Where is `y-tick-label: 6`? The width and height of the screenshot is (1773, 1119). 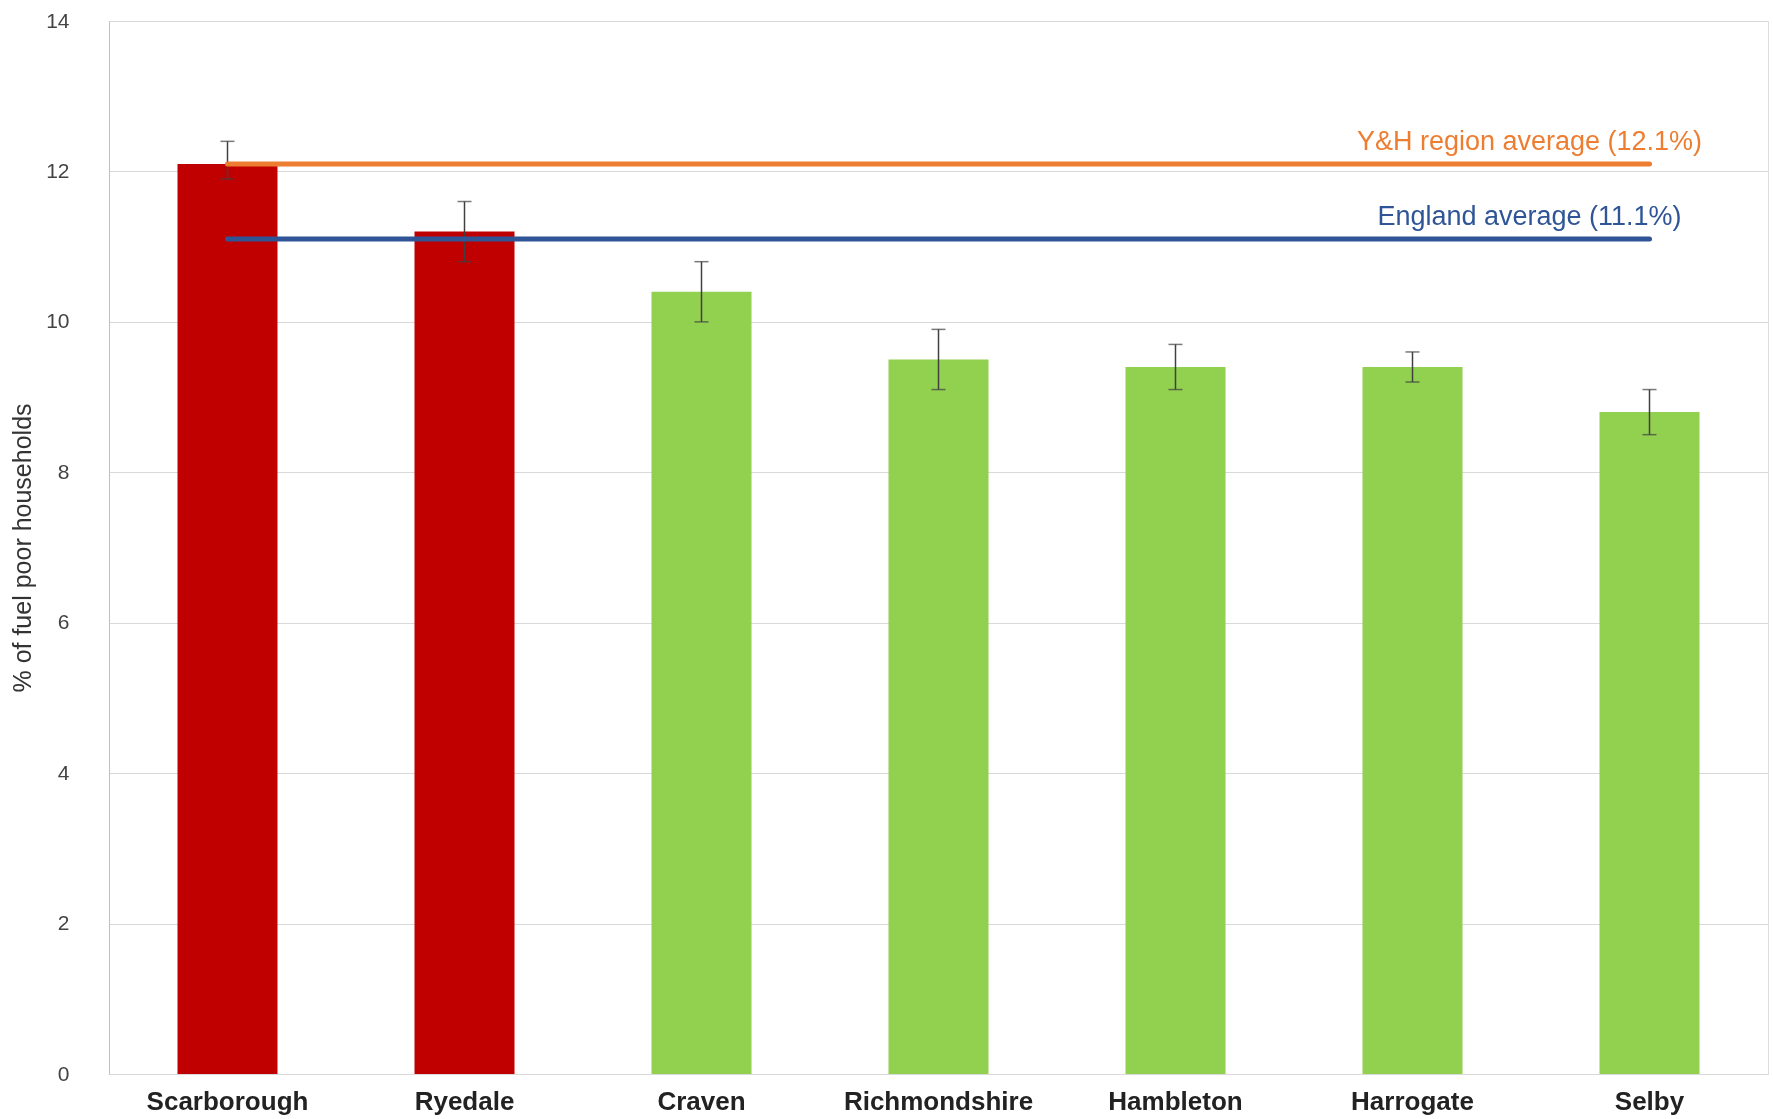
y-tick-label: 6 is located at coordinates (63, 622).